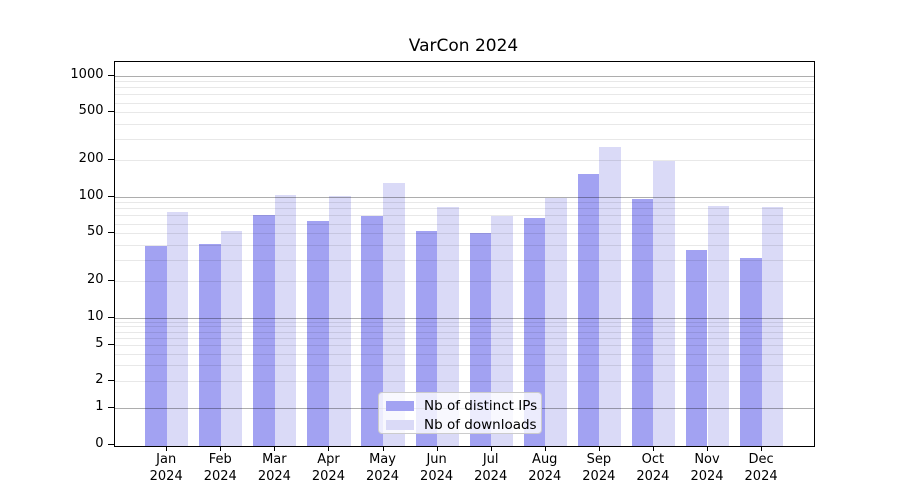 The height and width of the screenshot is (500, 900). What do you see at coordinates (491, 448) in the screenshot?
I see `x-tick-mark-jul` at bounding box center [491, 448].